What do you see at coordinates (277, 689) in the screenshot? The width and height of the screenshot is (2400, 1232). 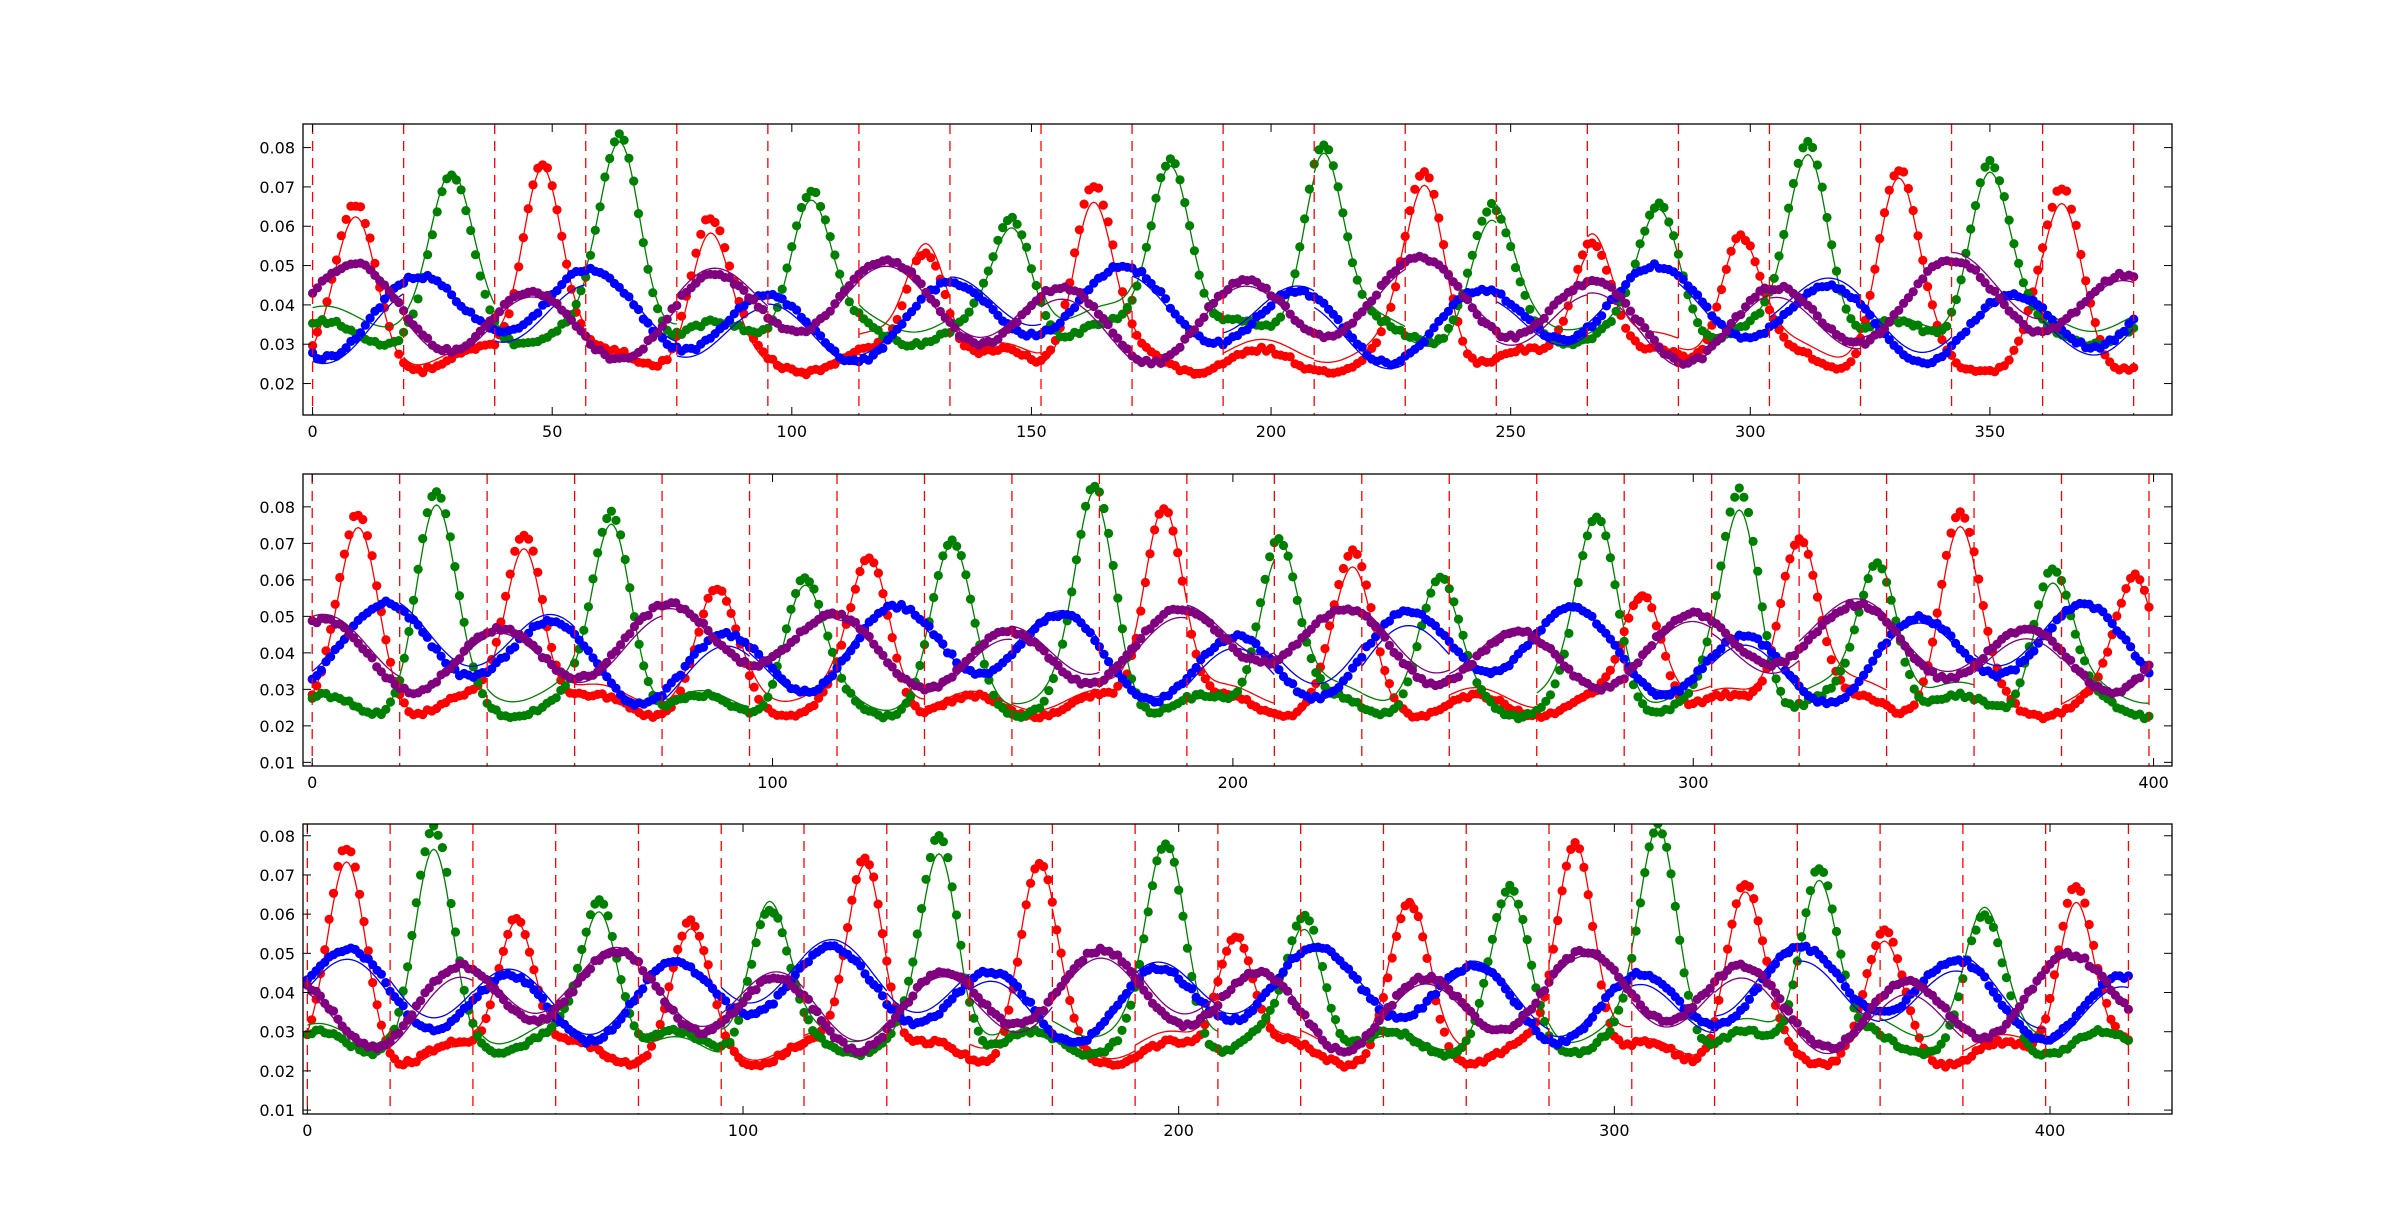 I see `y-tick-label: 0.03` at bounding box center [277, 689].